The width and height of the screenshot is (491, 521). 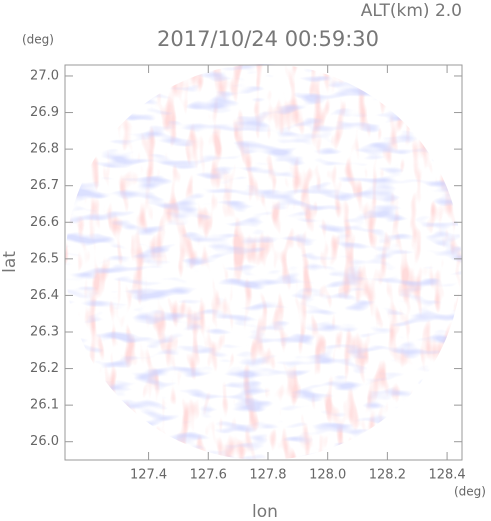 I want to click on x-tick-label: 128.2, so click(x=387, y=475).